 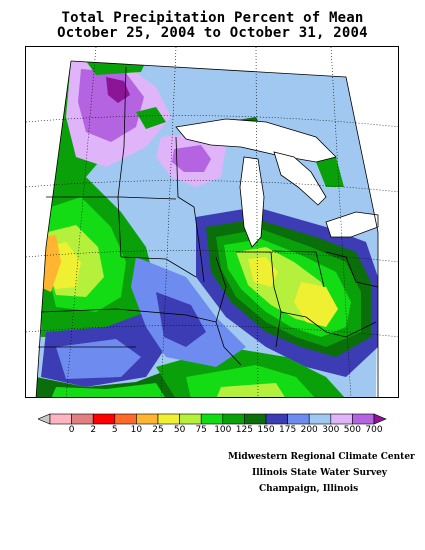 What do you see at coordinates (44, 419) in the screenshot?
I see `legend-swatch-below-min` at bounding box center [44, 419].